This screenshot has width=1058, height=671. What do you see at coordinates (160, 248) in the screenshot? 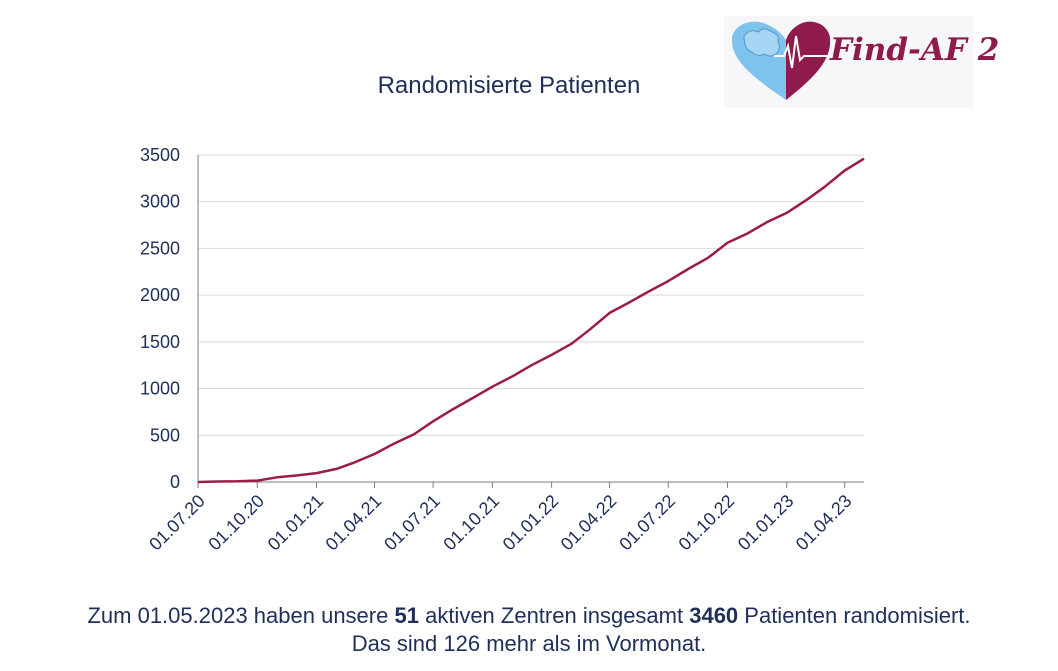
I see `y-tick-label-2500: 2500` at bounding box center [160, 248].